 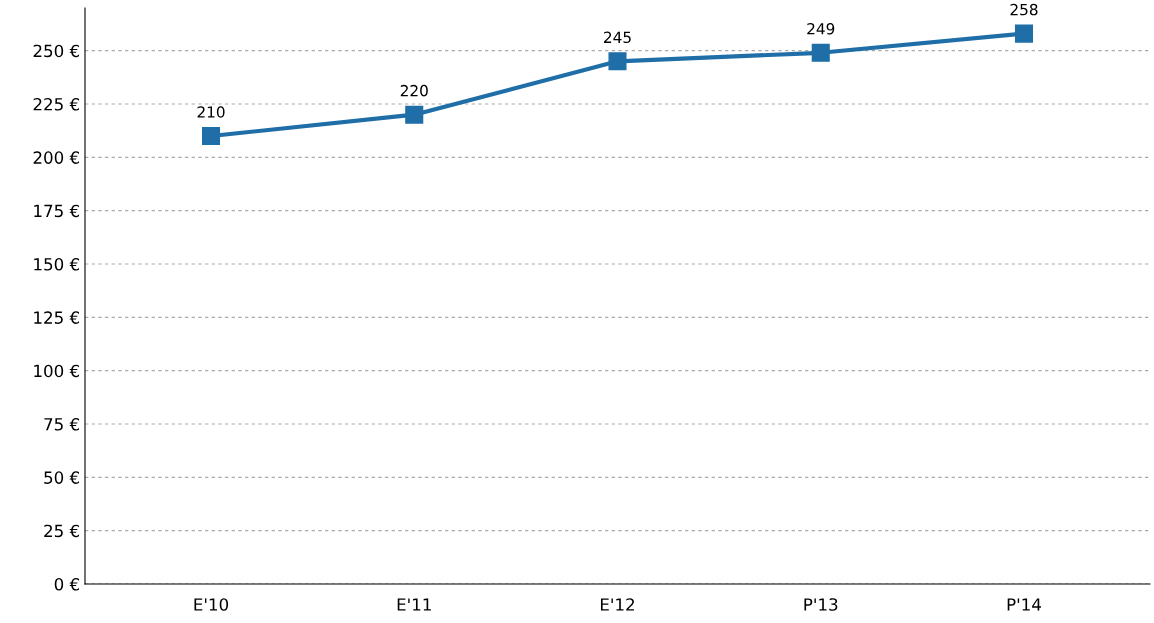 I want to click on y-tick-label: 100 €, so click(x=57, y=371).